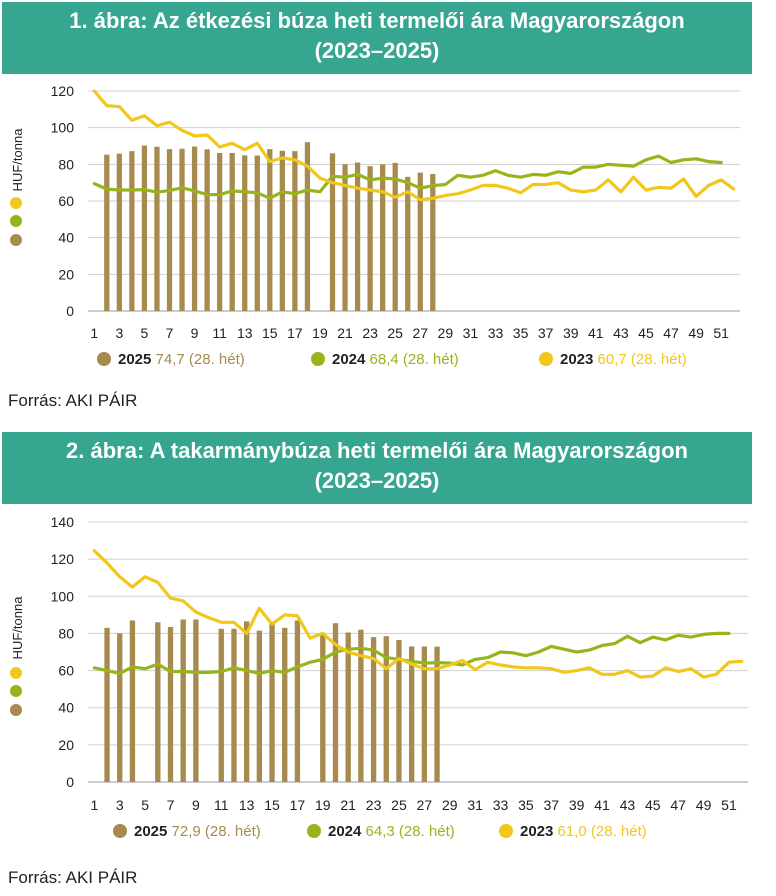  Describe the element at coordinates (671, 333) in the screenshot. I see `chart1-xtick-label: 47` at that location.